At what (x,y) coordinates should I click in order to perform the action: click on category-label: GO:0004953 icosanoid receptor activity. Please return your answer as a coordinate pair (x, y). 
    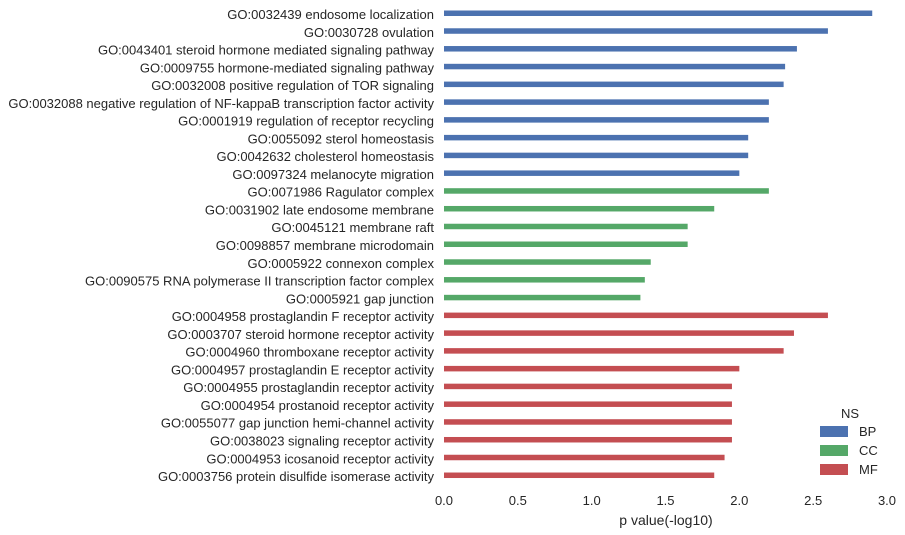
    Looking at the image, I should click on (320, 458).